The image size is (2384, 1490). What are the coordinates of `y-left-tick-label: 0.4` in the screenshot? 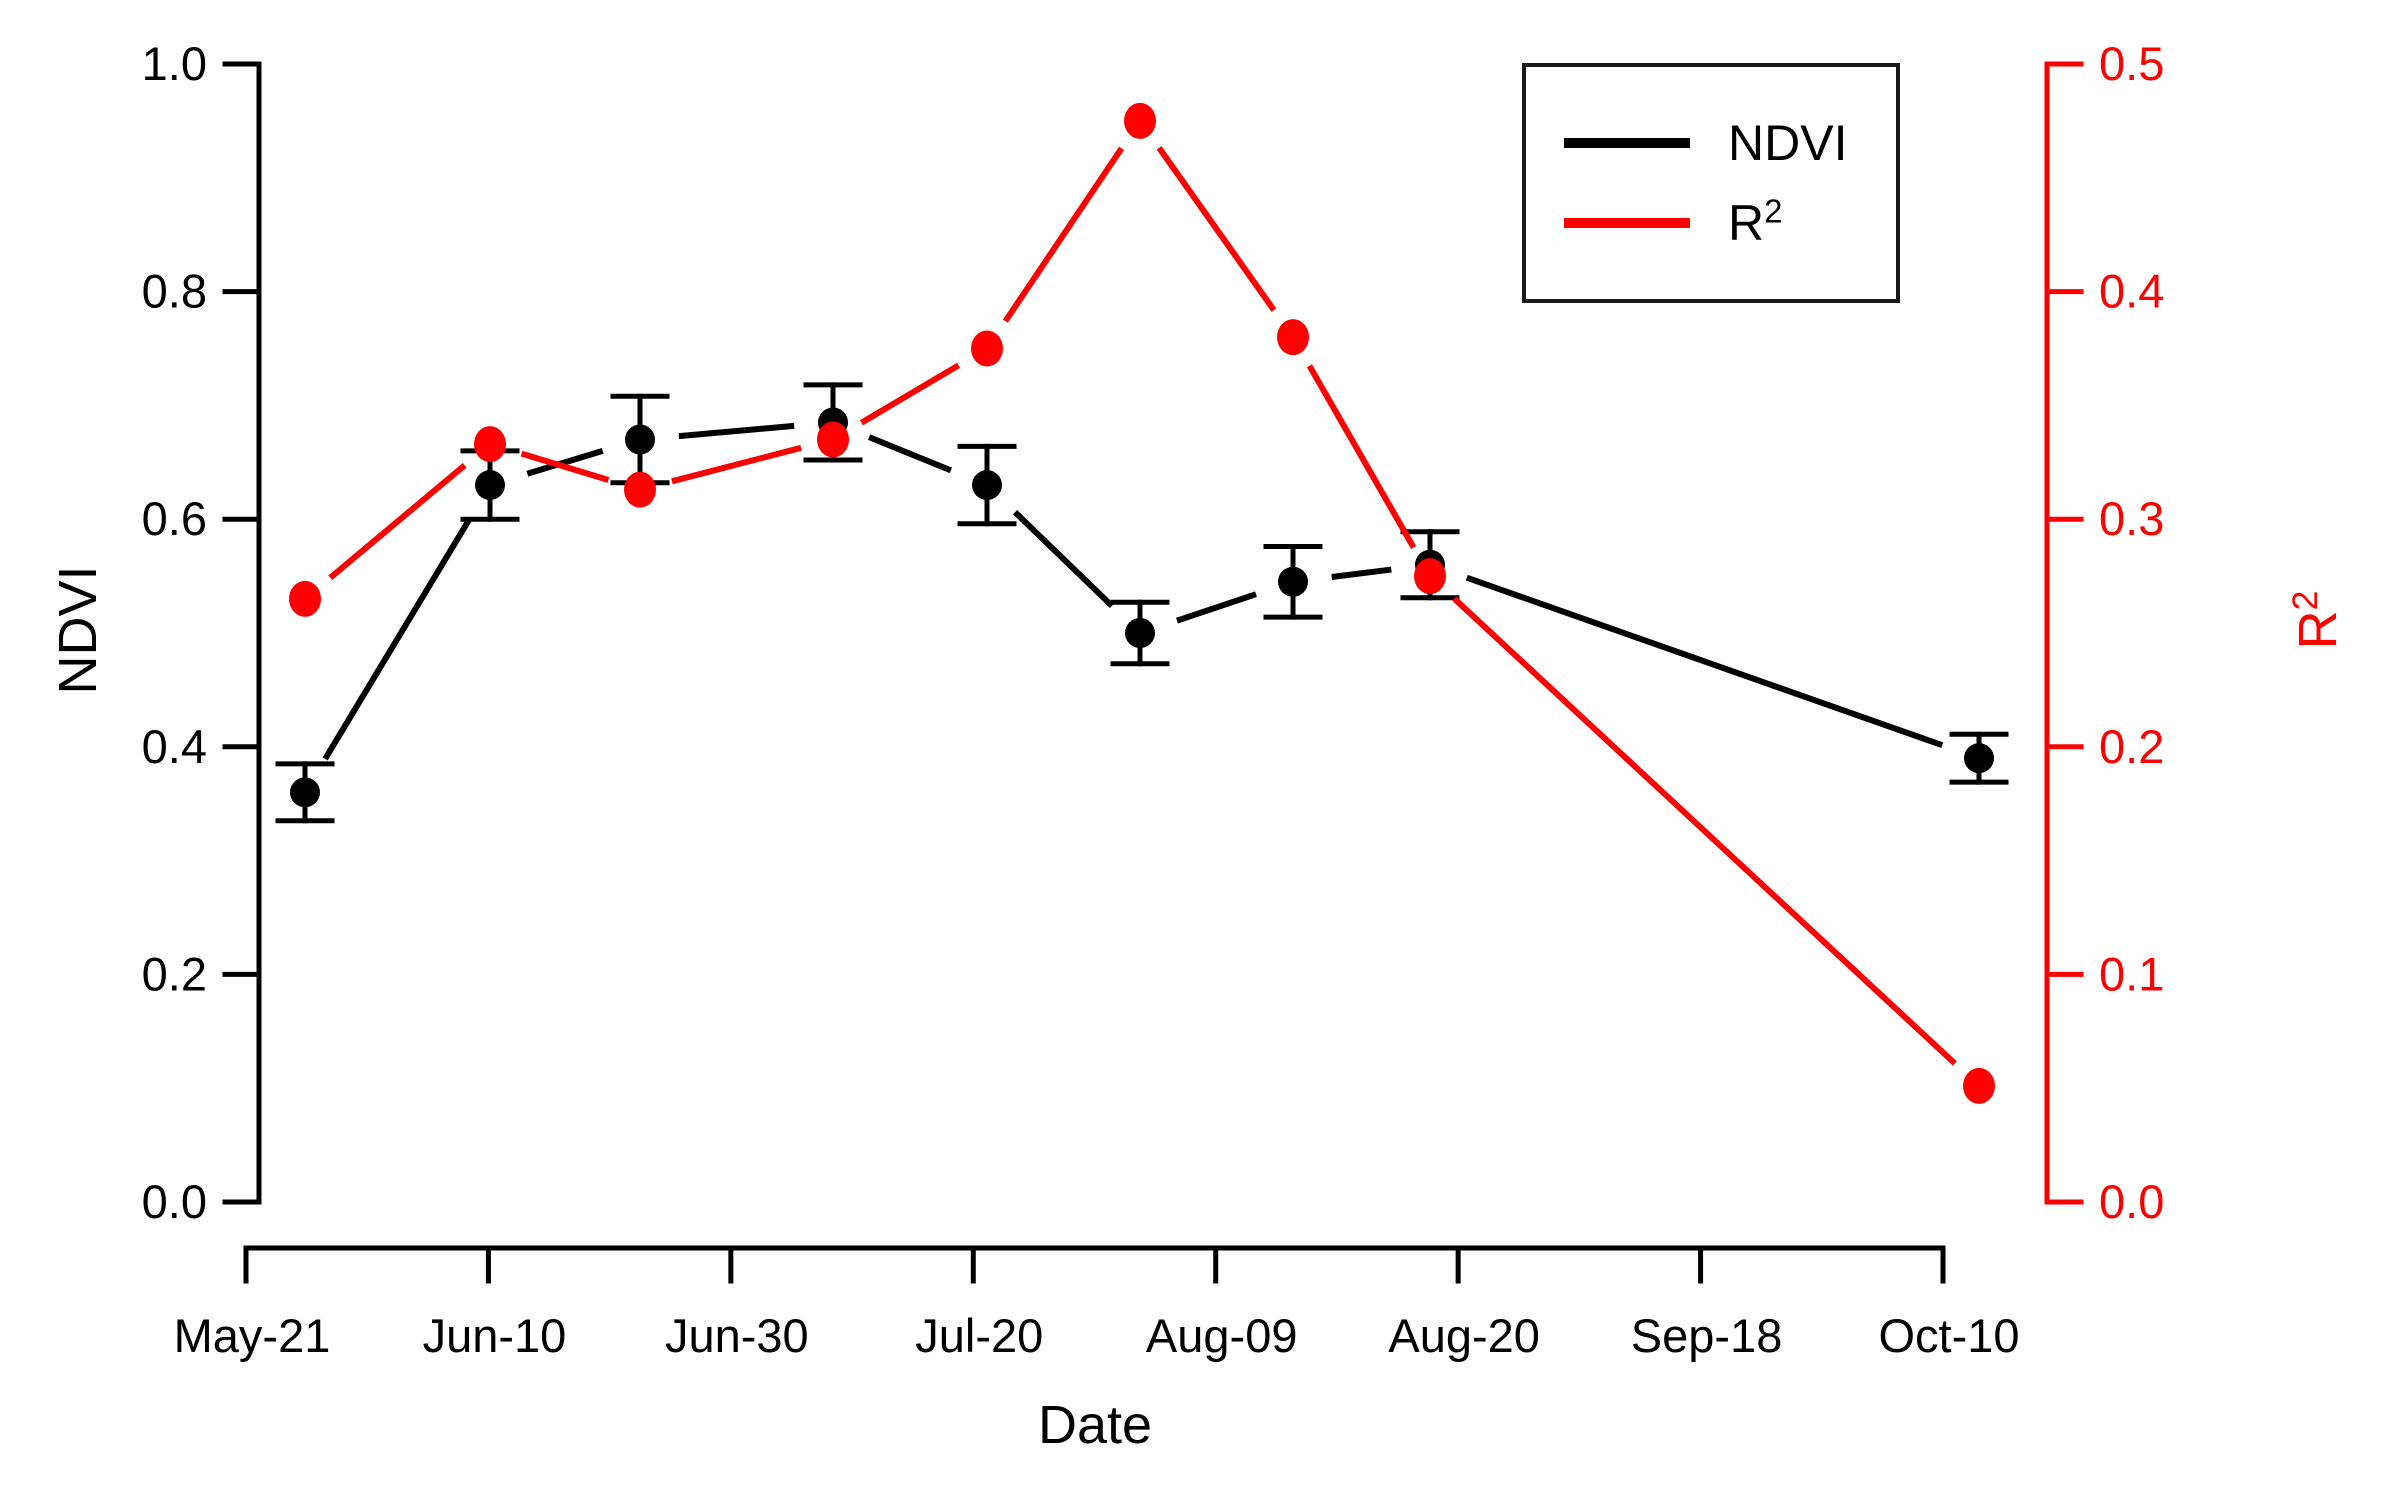 It's located at (174, 746).